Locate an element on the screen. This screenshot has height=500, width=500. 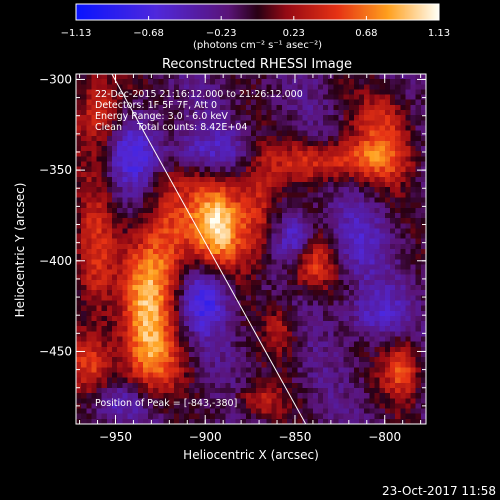
y-axis-label: Heliocentric Y (arcsec) is located at coordinates (20, 250).